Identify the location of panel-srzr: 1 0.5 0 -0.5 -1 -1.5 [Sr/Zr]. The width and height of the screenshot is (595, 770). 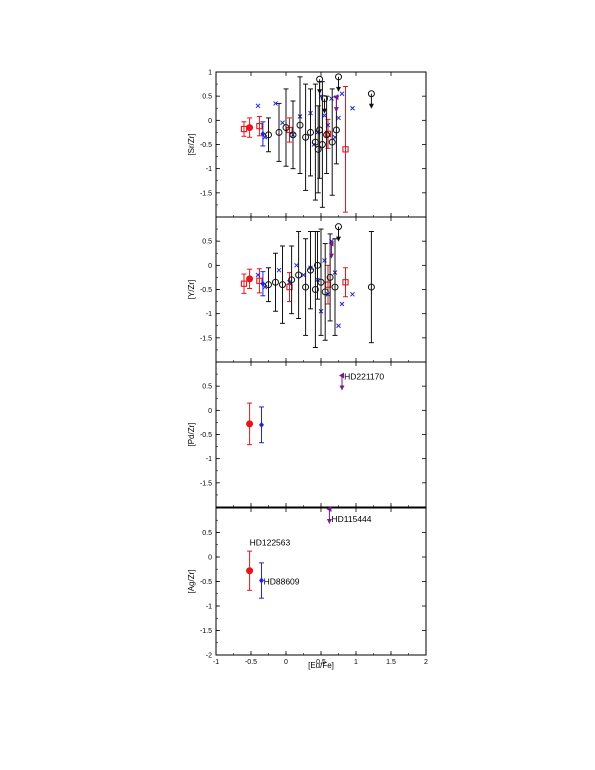
(307, 144).